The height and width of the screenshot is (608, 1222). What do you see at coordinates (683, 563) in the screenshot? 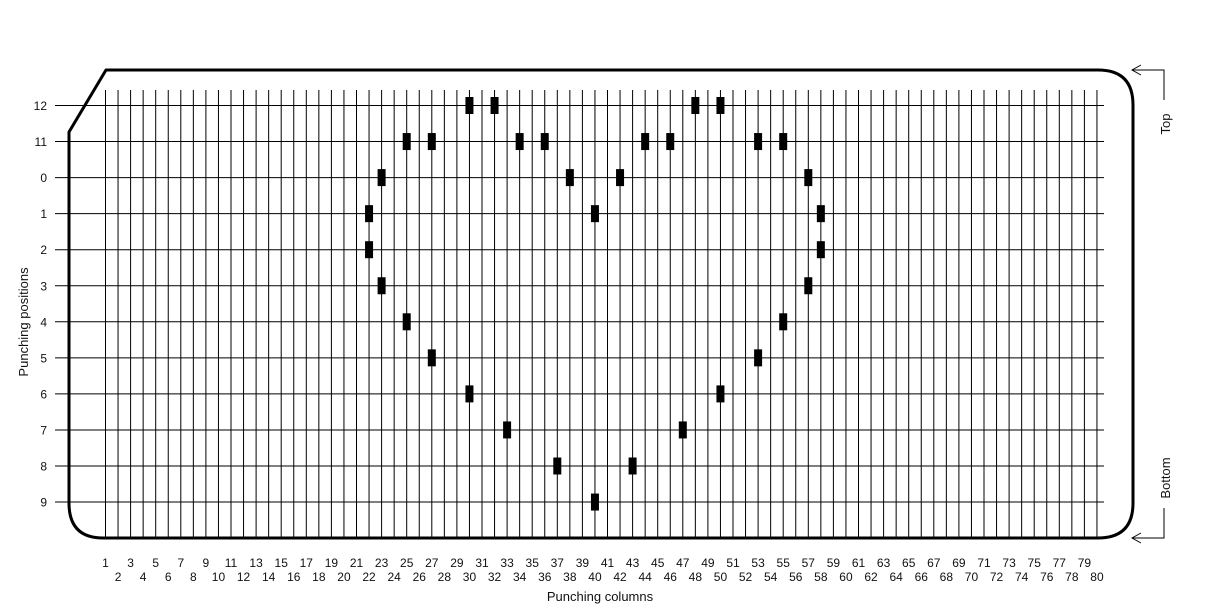
I see `column-number-label: 47` at bounding box center [683, 563].